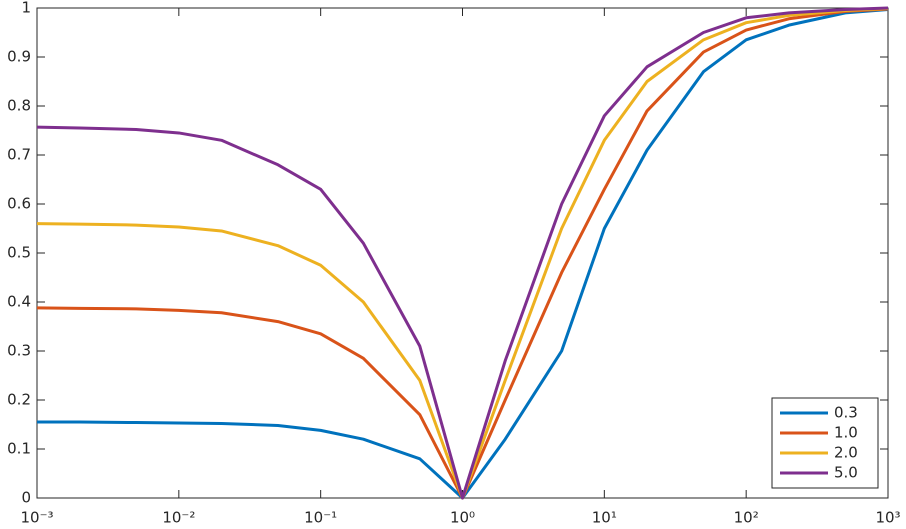 The height and width of the screenshot is (529, 906). What do you see at coordinates (26, 8) in the screenshot?
I see `y-tick-label: 1` at bounding box center [26, 8].